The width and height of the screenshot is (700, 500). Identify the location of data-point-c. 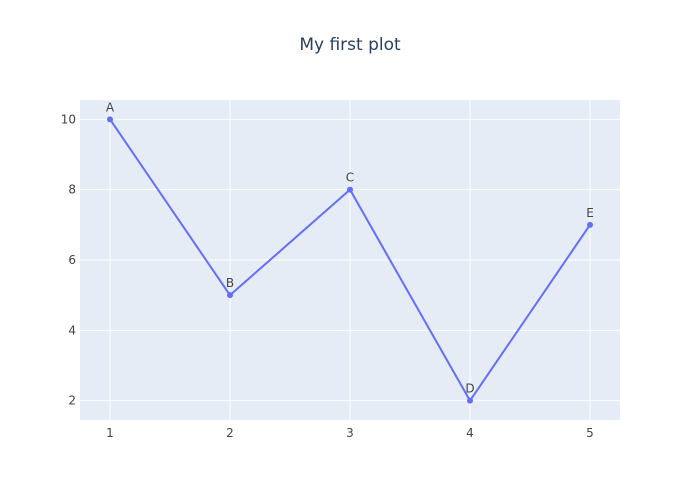
(350, 189).